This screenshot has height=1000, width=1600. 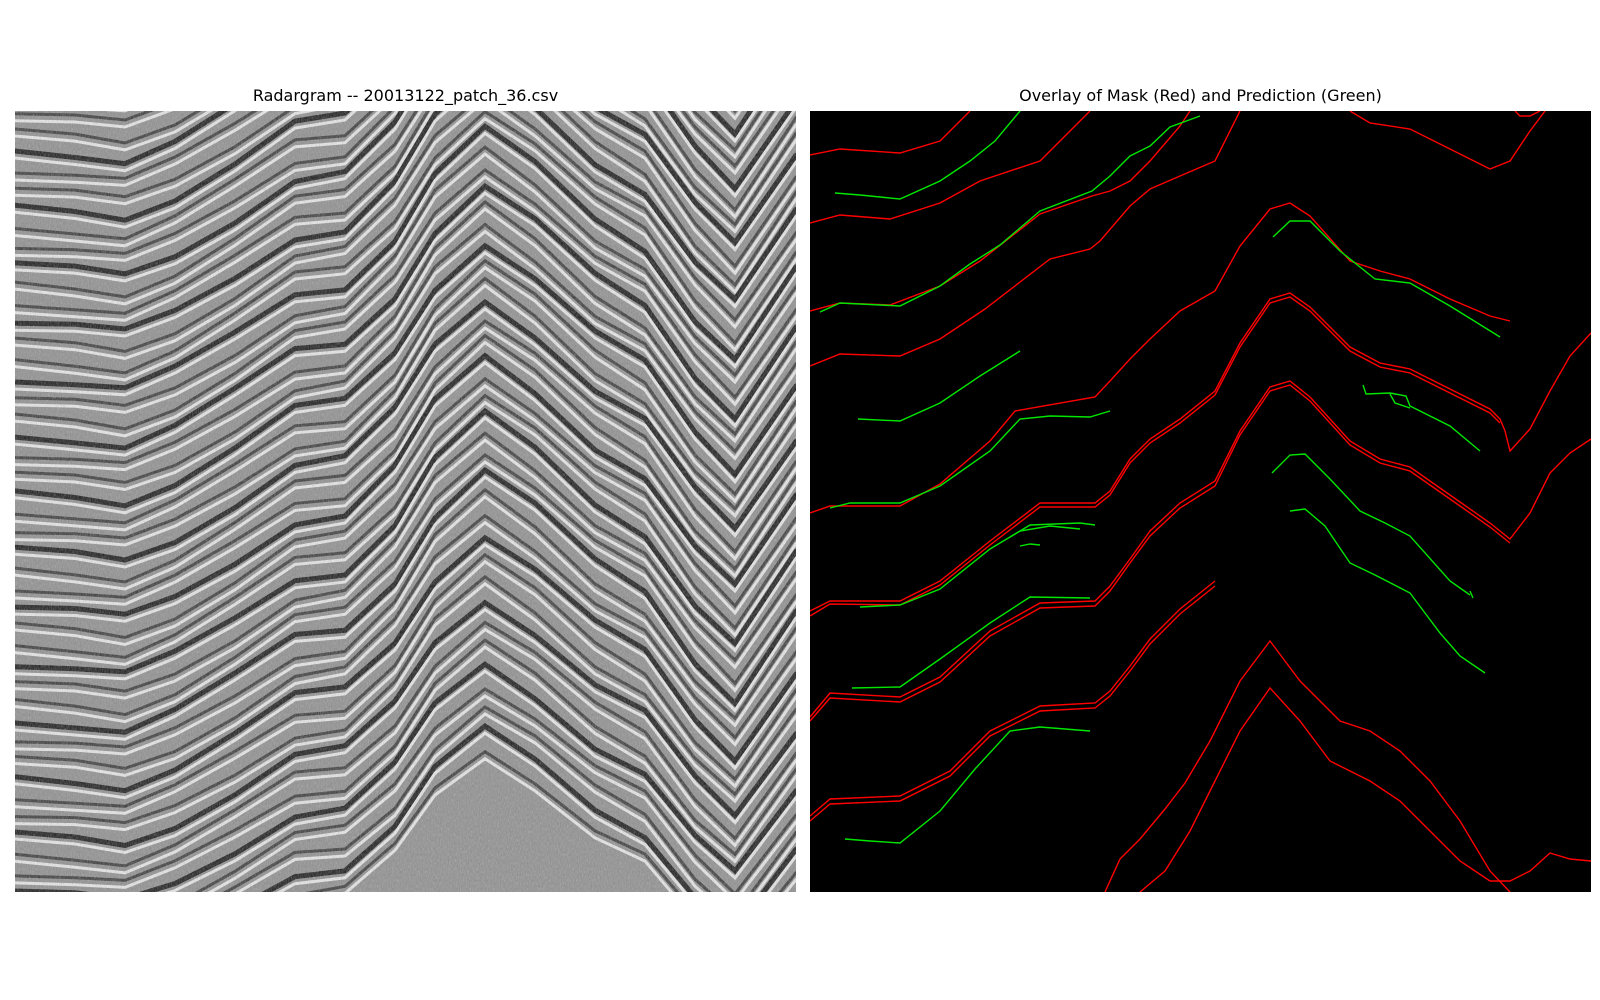 What do you see at coordinates (405, 95) in the screenshot?
I see `radargram-title: Radargram -- 20013122_patch_36.csv` at bounding box center [405, 95].